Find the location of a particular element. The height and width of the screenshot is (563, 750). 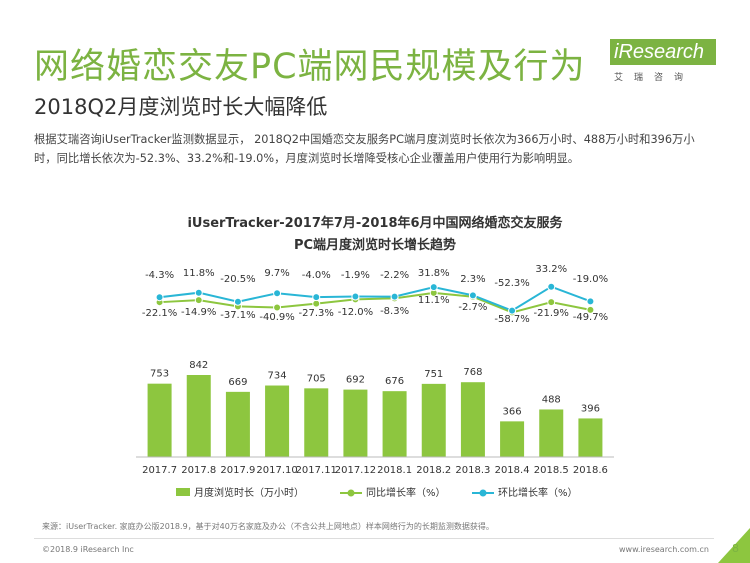

footer-divider is located at coordinates (374, 538).